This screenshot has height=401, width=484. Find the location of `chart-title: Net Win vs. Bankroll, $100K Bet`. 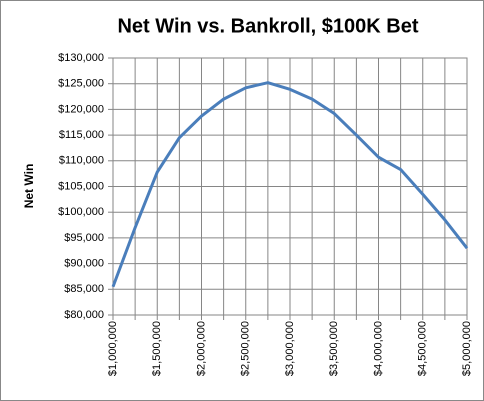

chart-title: Net Win vs. Bankroll, $100K Bet is located at coordinates (267, 26).